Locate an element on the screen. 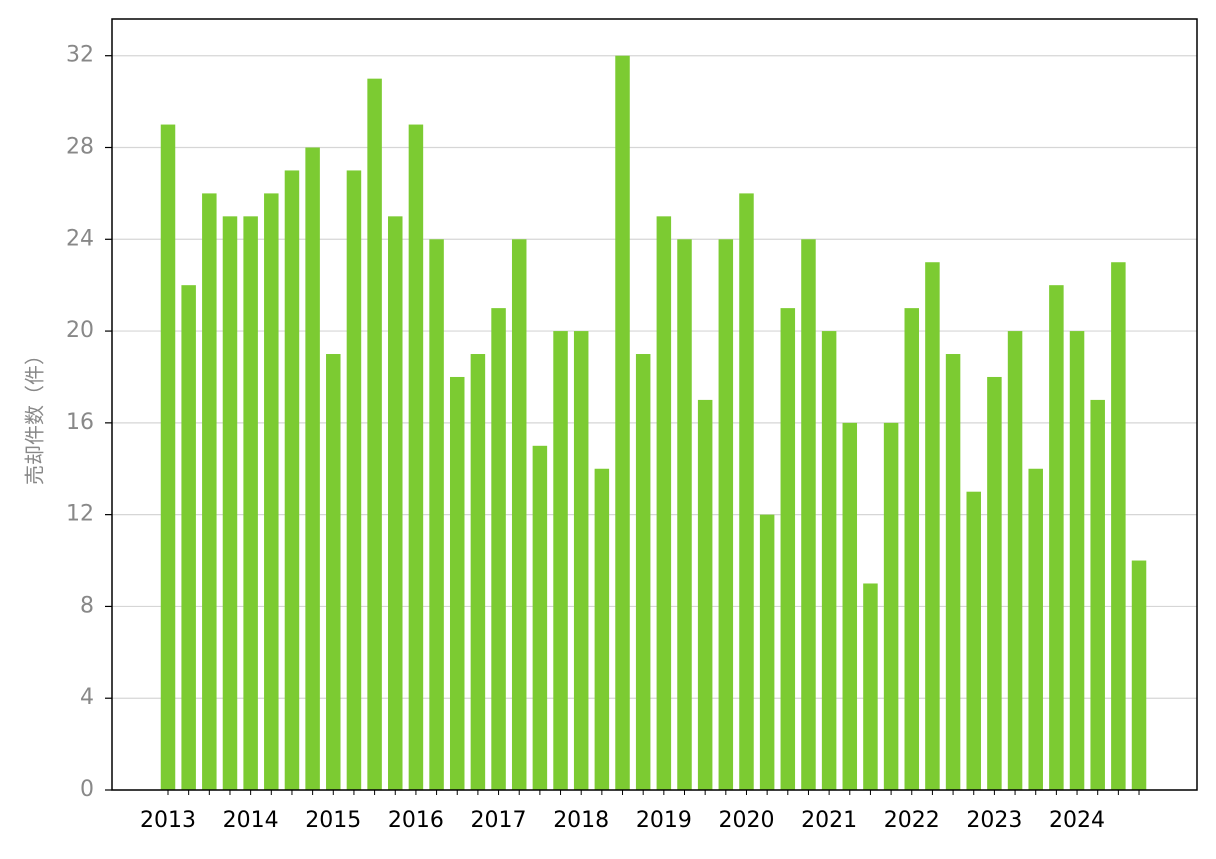 The height and width of the screenshot is (859, 1216). y-tick-label: 24 is located at coordinates (80, 238).